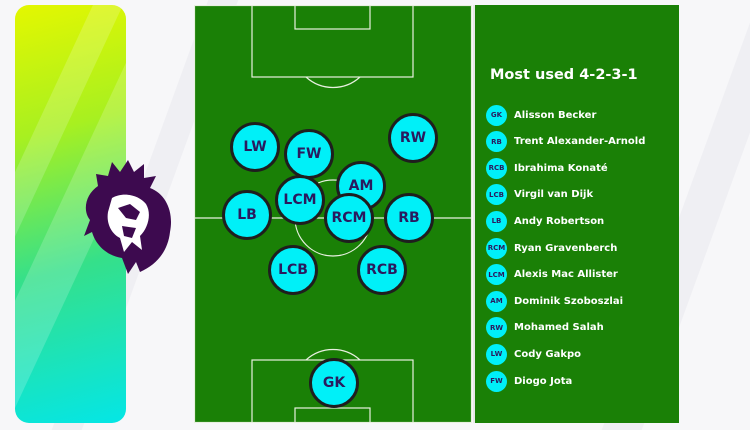  What do you see at coordinates (548, 354) in the screenshot?
I see `player-name: Cody Gakpo` at bounding box center [548, 354].